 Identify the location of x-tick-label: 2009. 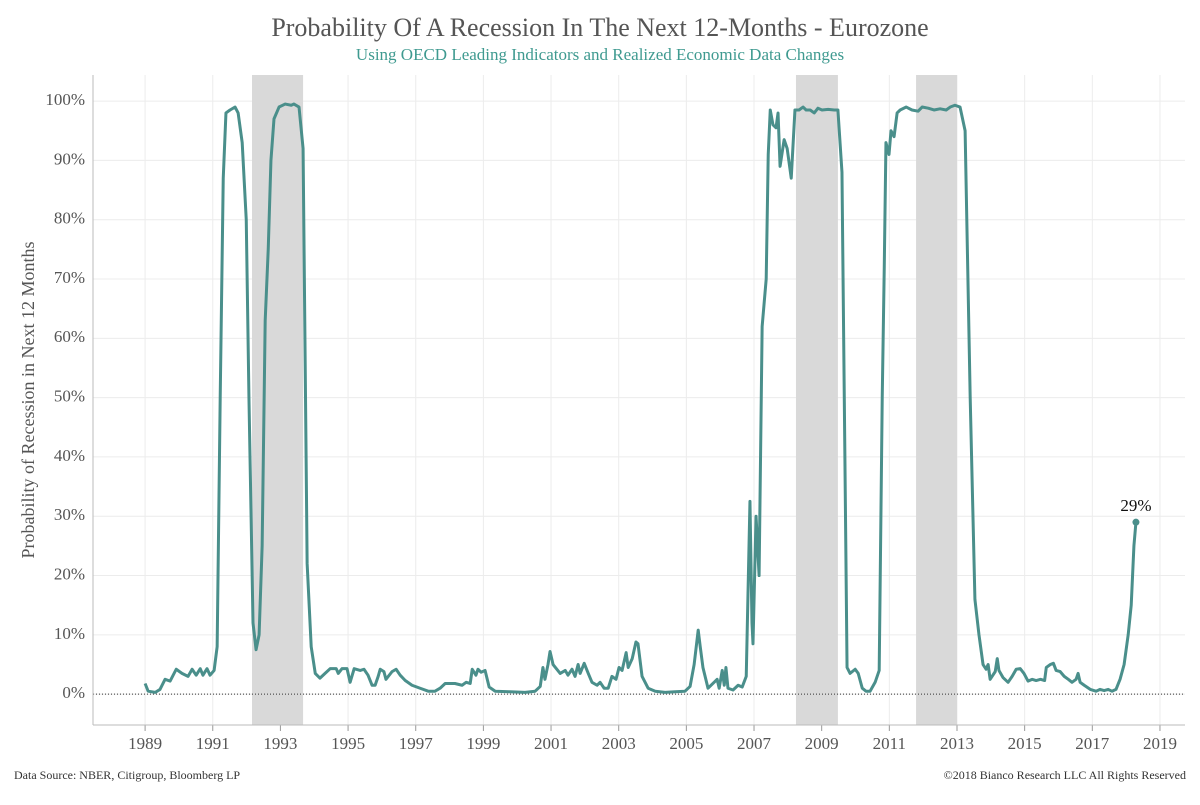
(822, 743).